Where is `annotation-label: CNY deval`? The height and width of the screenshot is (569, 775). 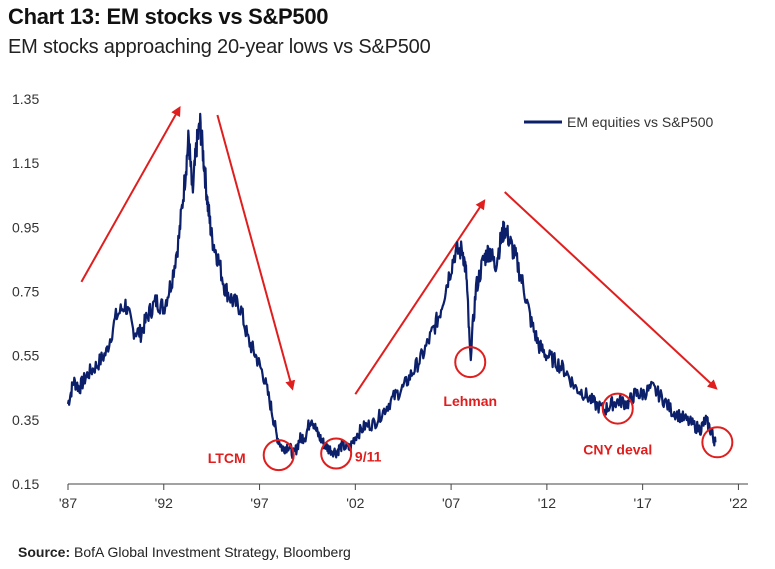 annotation-label: CNY deval is located at coordinates (617, 450).